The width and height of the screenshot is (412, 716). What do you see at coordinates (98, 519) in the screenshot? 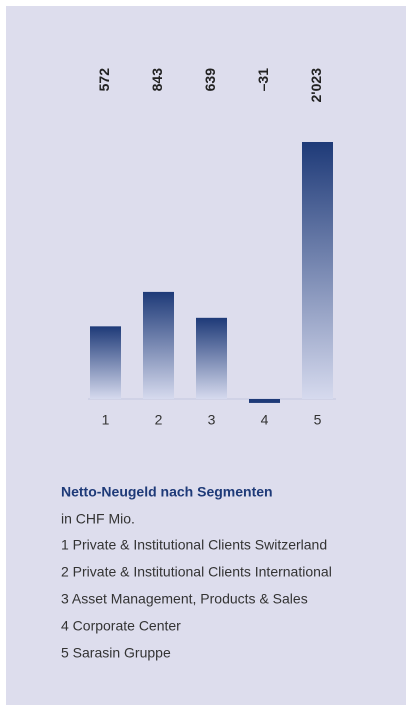
I see `subtitle: in CHF Mio.` at bounding box center [98, 519].